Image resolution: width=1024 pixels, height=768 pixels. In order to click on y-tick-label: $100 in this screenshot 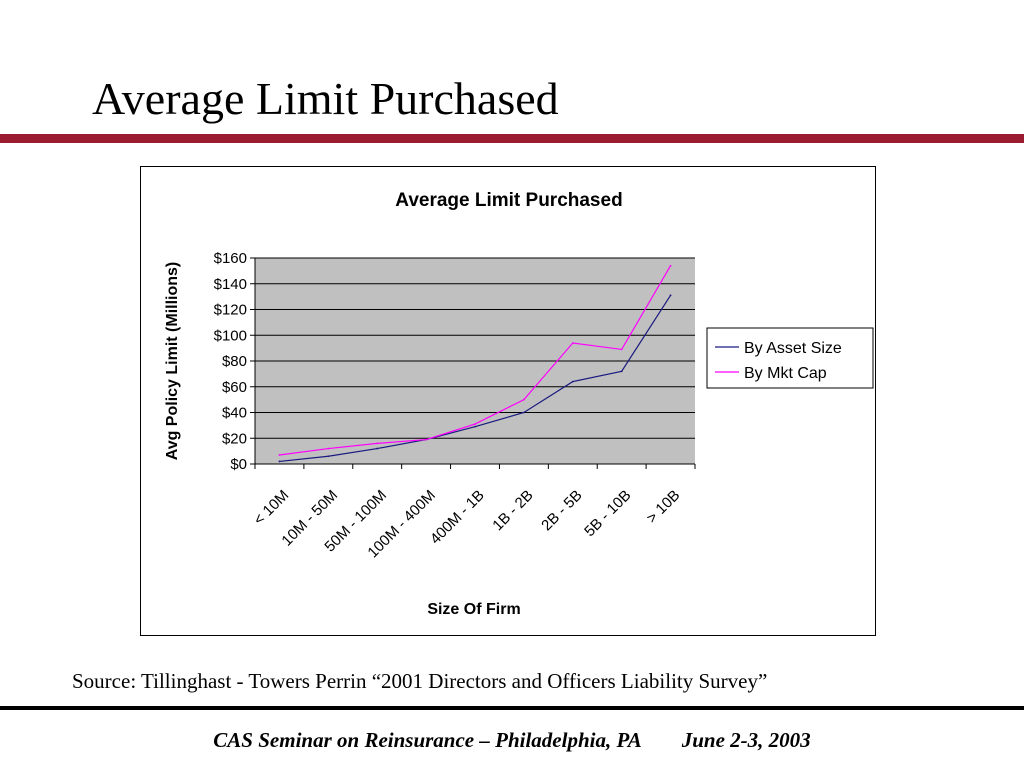, I will do `click(230, 335)`.